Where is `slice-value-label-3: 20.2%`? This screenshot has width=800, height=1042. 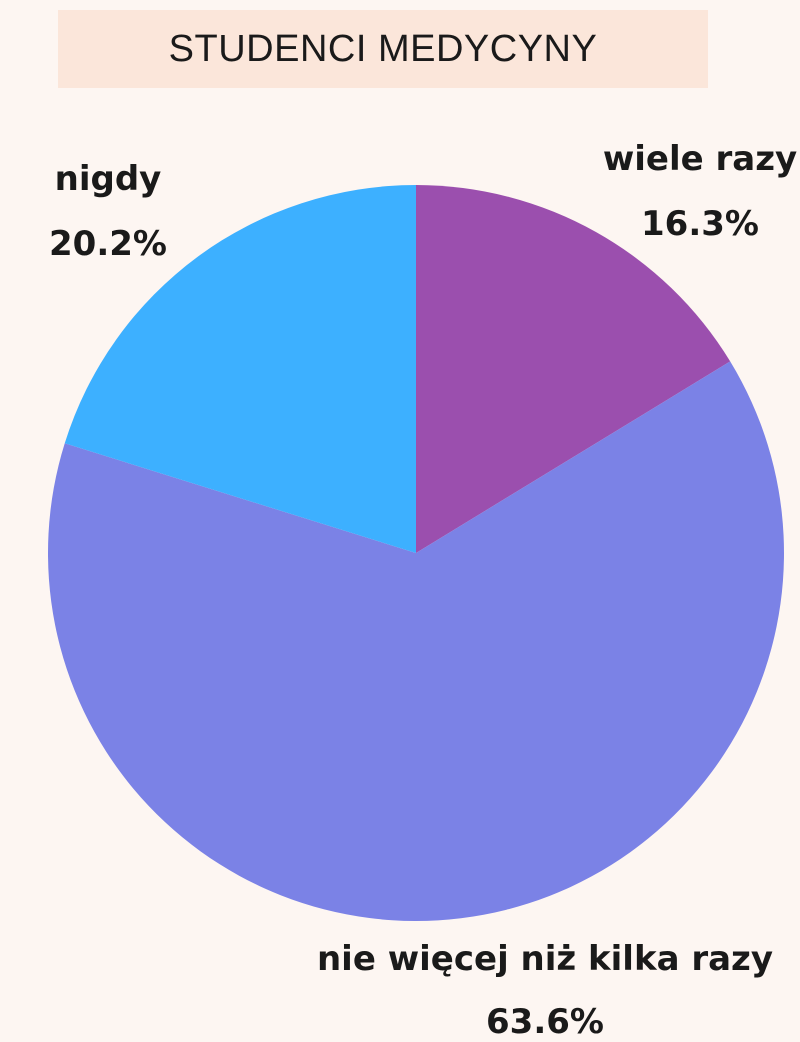 slice-value-label-3: 20.2% is located at coordinates (108, 244).